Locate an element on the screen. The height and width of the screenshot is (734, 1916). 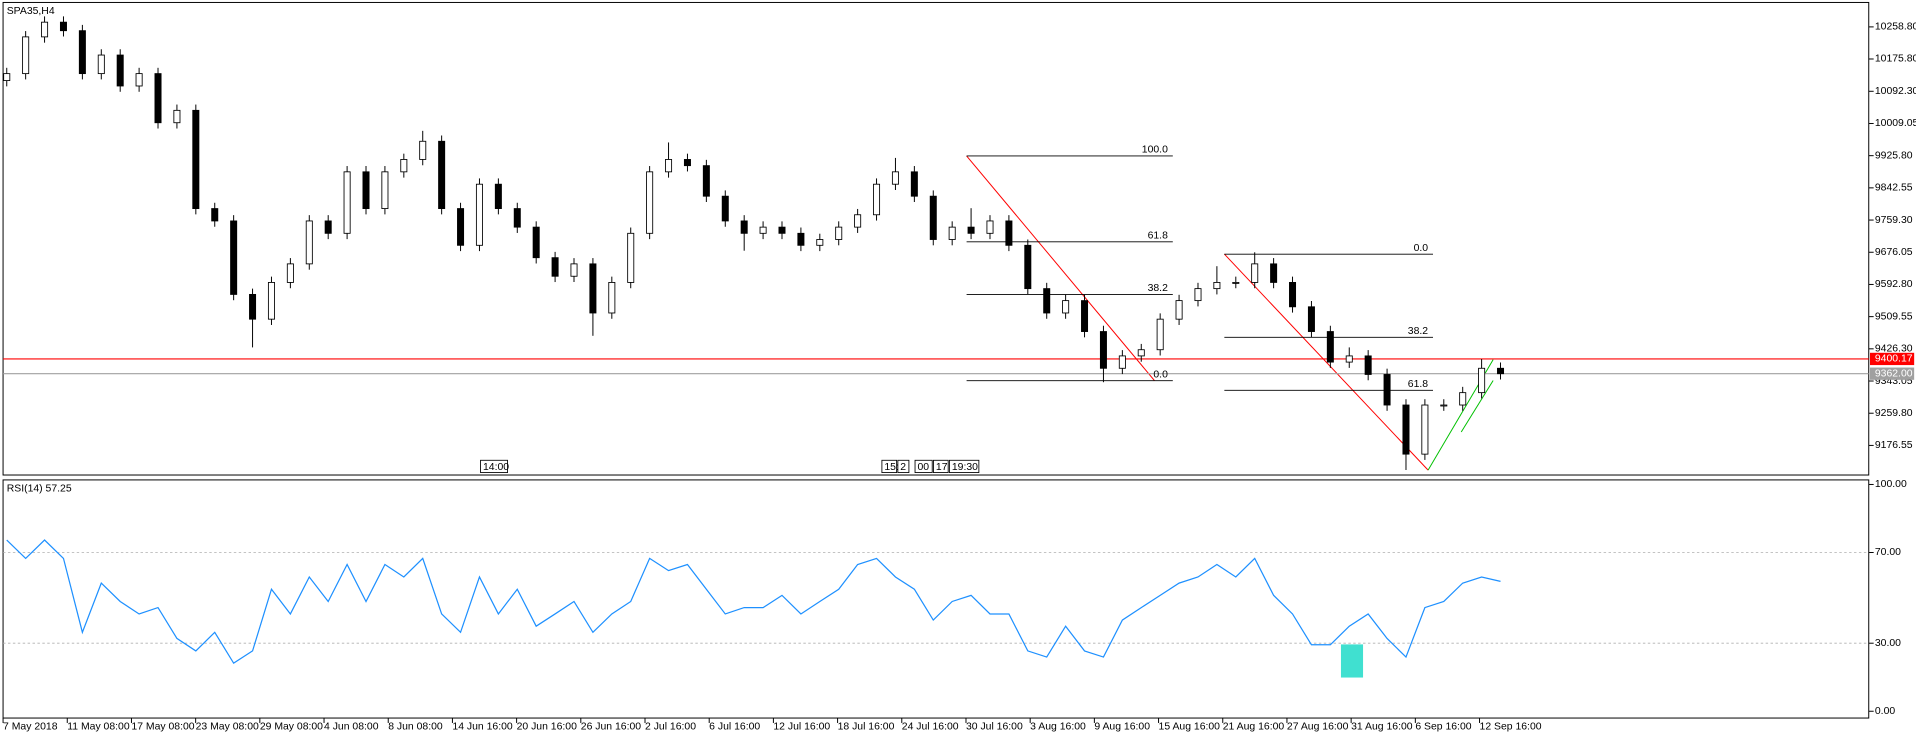
x-tick-label: 30 Jul 16:00 is located at coordinates (994, 726).